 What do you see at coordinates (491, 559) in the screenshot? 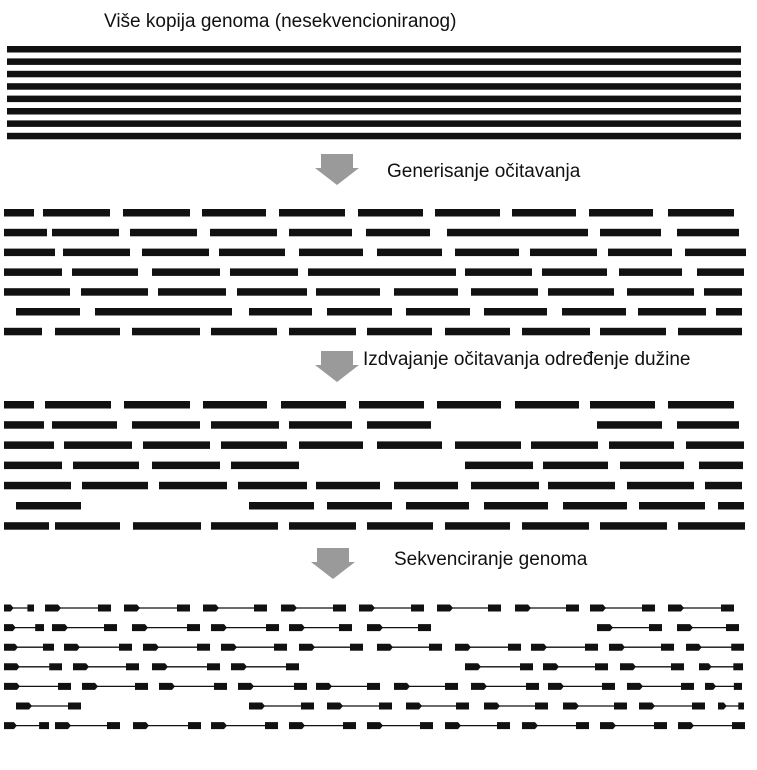
I see `step-sequence-genome-label: Sekvenciranje genoma` at bounding box center [491, 559].